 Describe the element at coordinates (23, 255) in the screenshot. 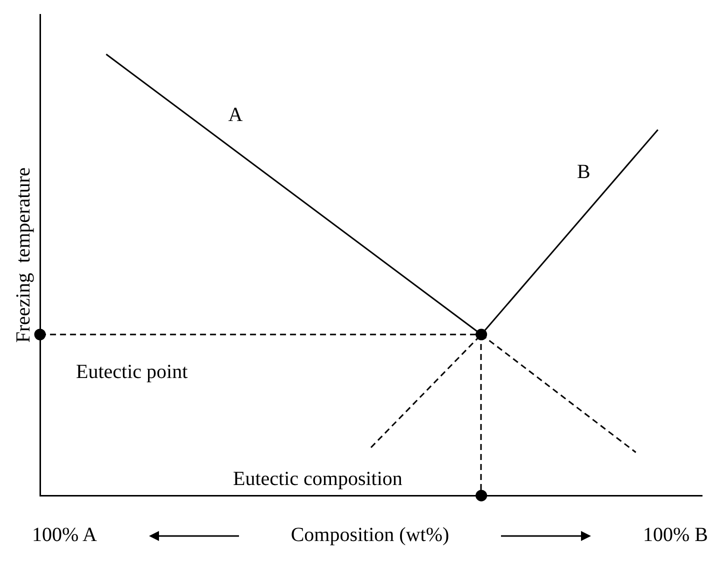

I see `y-axis-title: Freezing temperature` at that location.